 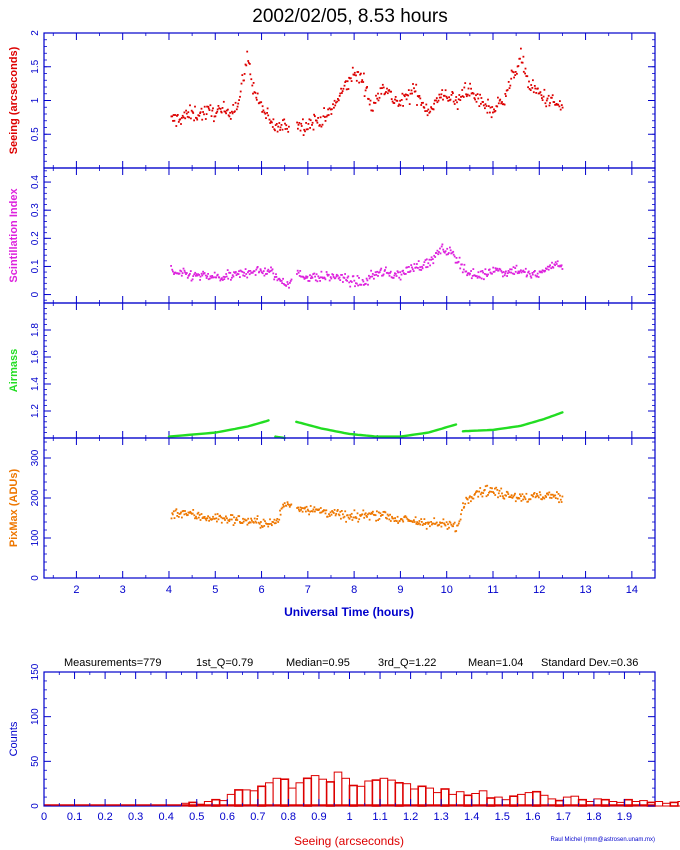 I want to click on y-axis-label: PixMax (ADUs), so click(x=14, y=508).